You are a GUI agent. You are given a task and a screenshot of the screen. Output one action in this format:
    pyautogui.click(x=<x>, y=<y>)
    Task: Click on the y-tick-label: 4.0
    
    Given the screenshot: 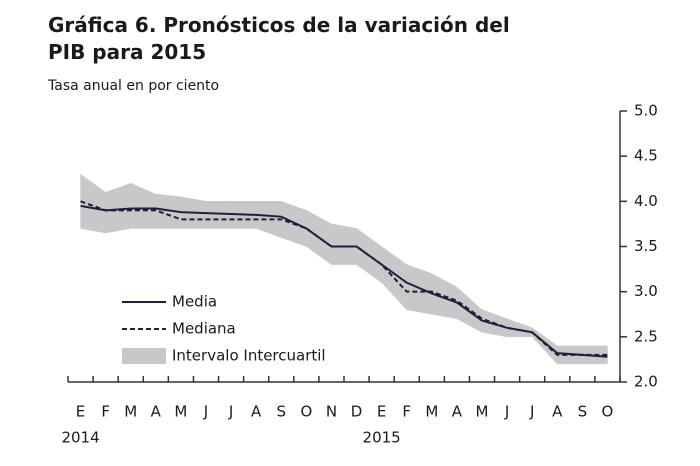 What is the action you would take?
    pyautogui.click(x=646, y=201)
    